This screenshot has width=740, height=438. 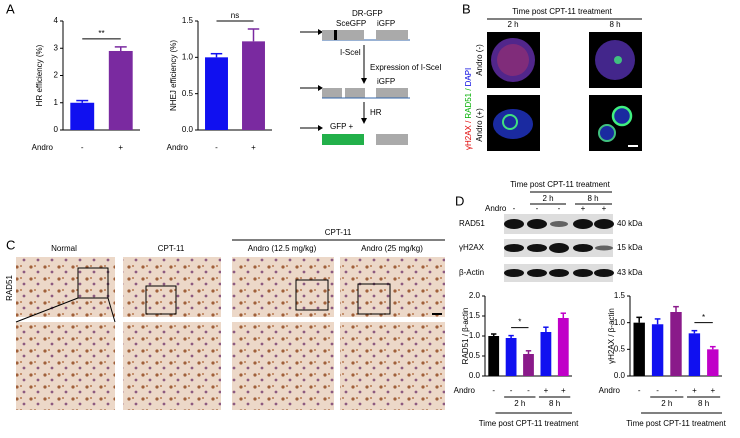 I want to click on panel-letter: B, so click(x=466, y=8).